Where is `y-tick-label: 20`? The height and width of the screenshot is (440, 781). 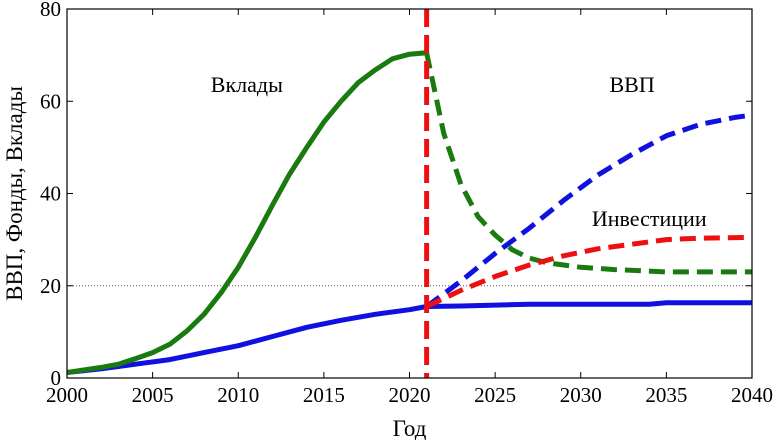
y-tick-label: 20 is located at coordinates (50, 286).